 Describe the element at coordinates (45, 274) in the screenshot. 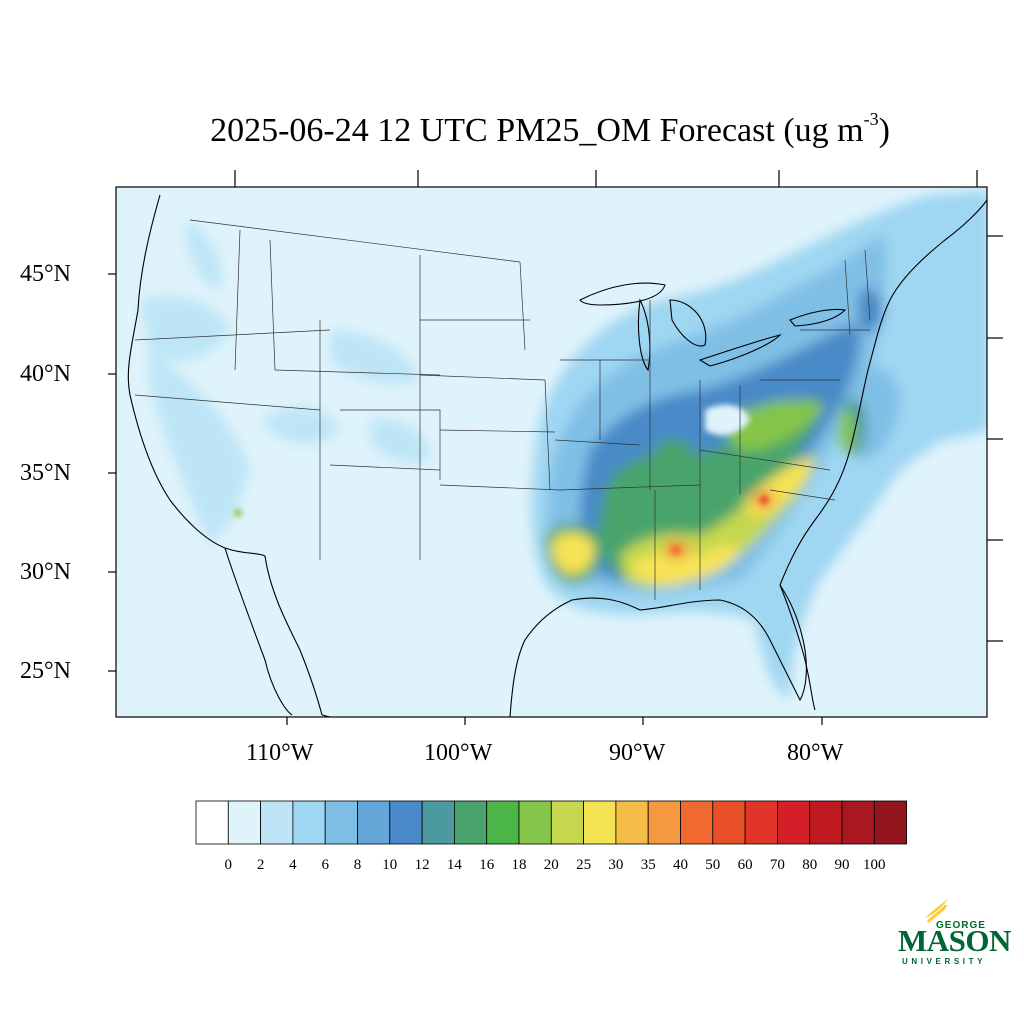

I see `lat-label-45: 45°N` at that location.